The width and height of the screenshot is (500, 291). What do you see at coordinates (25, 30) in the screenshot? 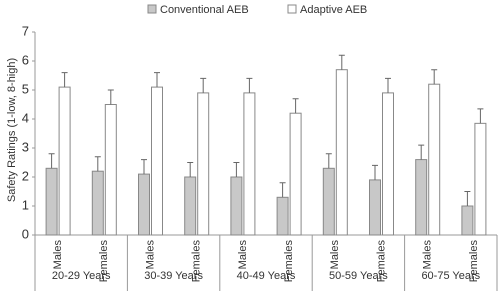
I see `y-tick-label: 7` at bounding box center [25, 30].